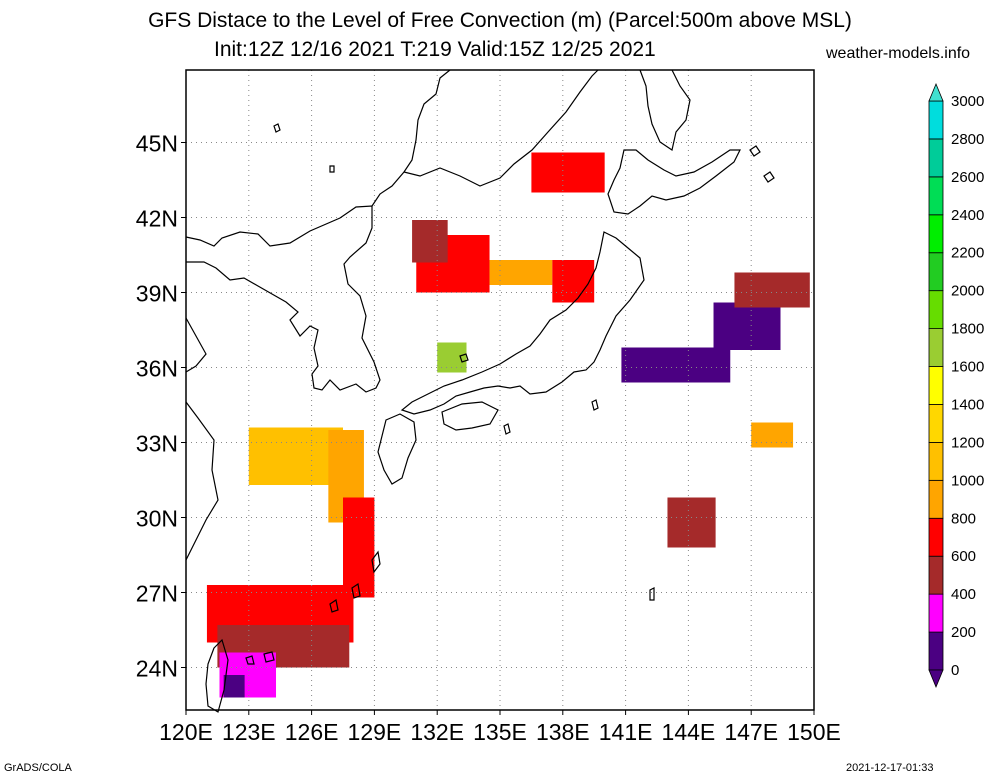 The width and height of the screenshot is (1000, 779). I want to click on colorbar-label: 2600, so click(967, 177).